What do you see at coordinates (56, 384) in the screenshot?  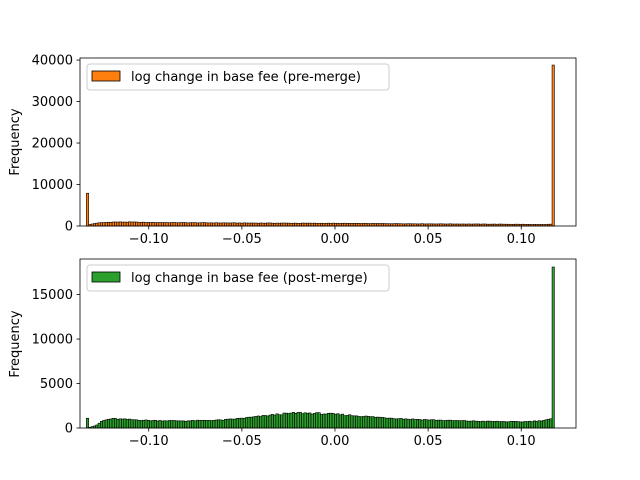 I see `y-tick-label: 5000` at bounding box center [56, 384].